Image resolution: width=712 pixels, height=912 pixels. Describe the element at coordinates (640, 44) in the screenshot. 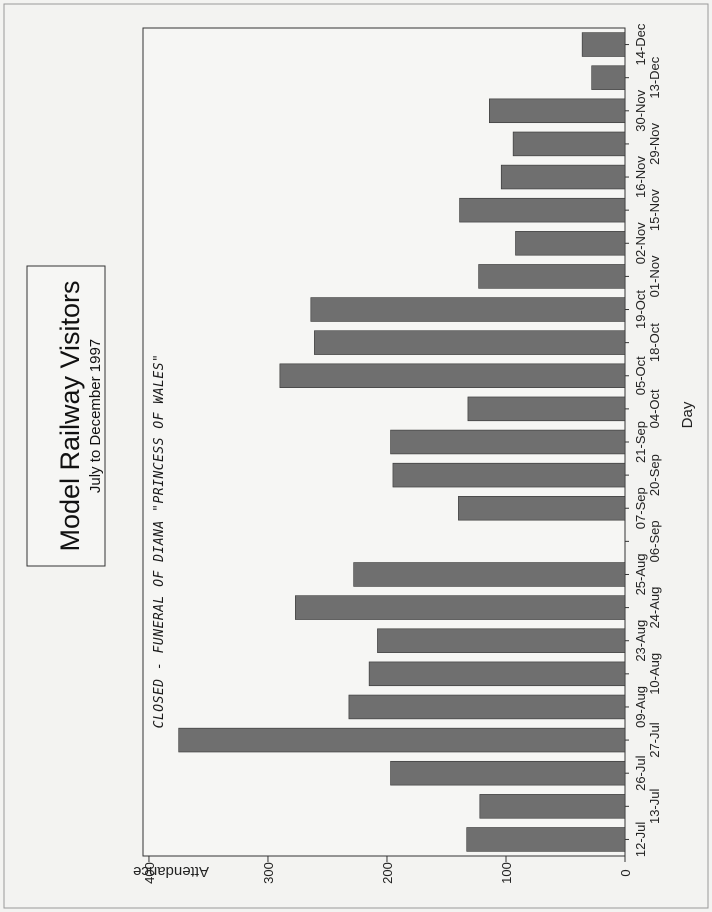

I see `x-tick-label-14-Dec: 14-Dec` at that location.